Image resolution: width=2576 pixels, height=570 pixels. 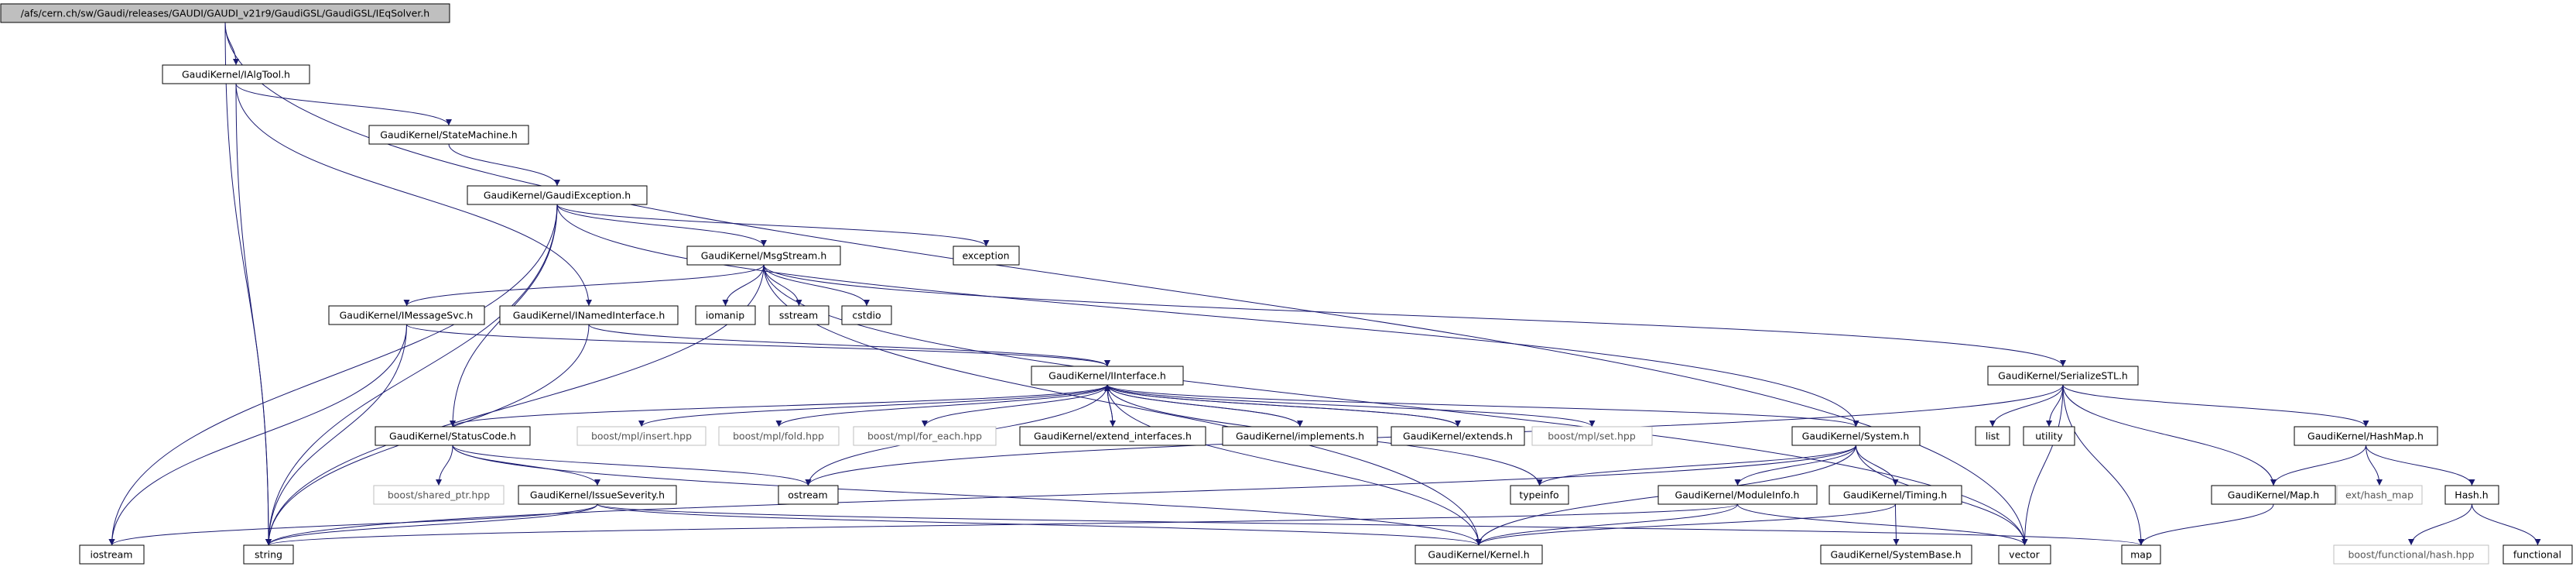 I want to click on node-statuscode: GaudiKernel/StatusCode.h, so click(x=453, y=436).